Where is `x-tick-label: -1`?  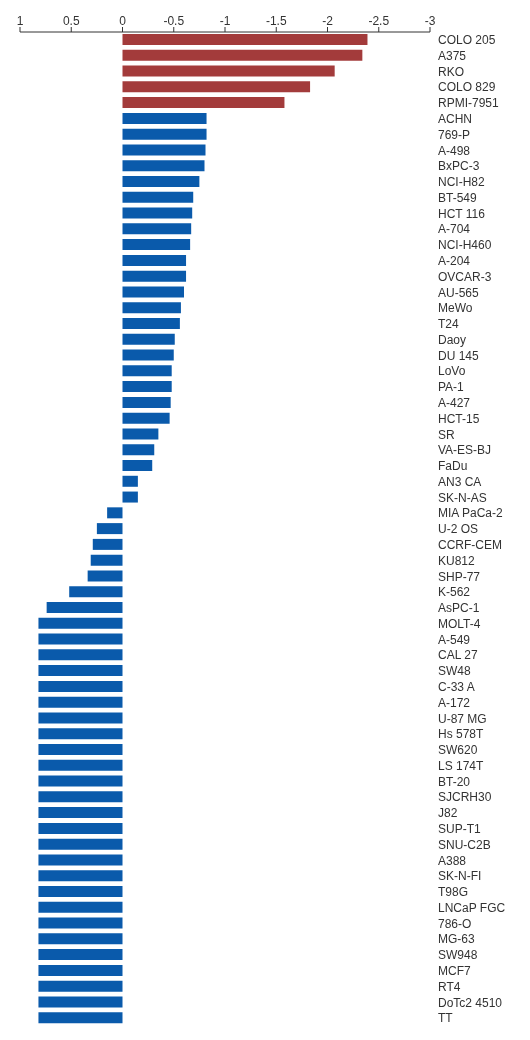
x-tick-label: -1 is located at coordinates (225, 21).